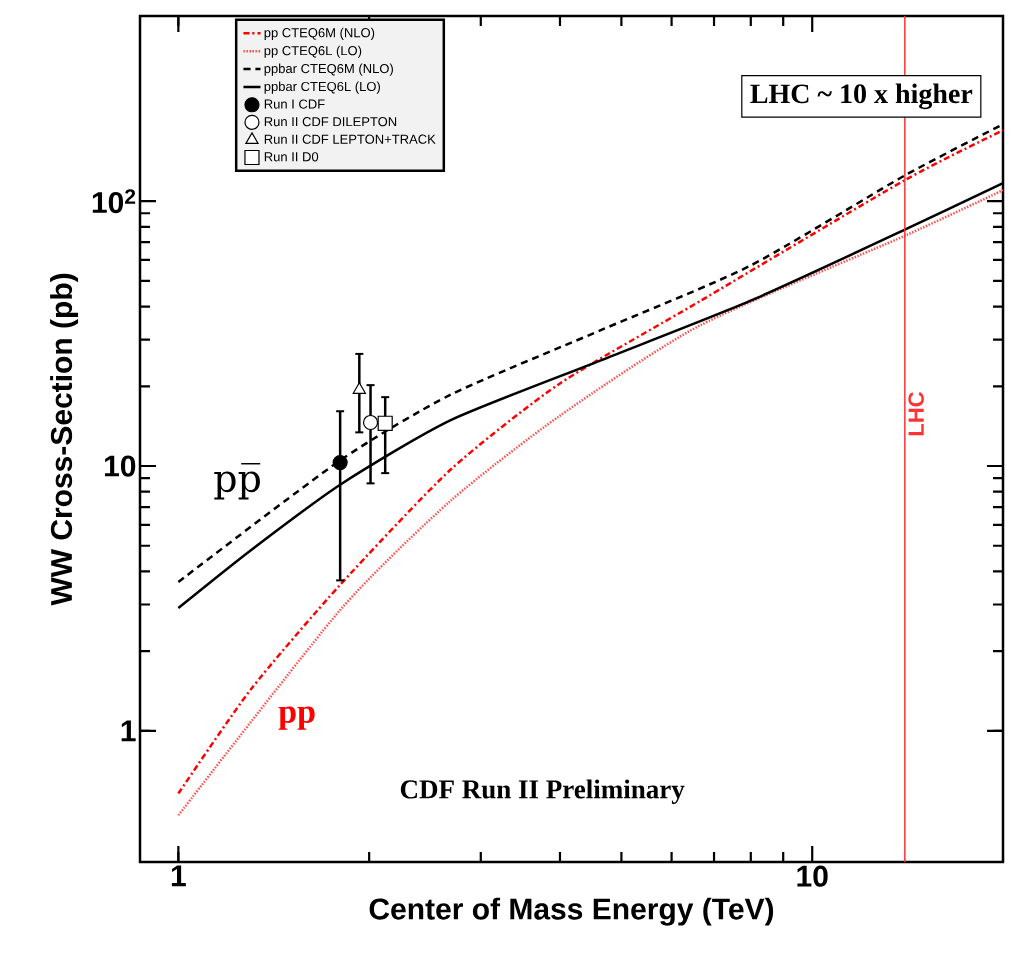 Image resolution: width=1023 pixels, height=972 pixels. Describe the element at coordinates (330, 122) in the screenshot. I see `legend-label: Run II CDF DILEPTON` at that location.